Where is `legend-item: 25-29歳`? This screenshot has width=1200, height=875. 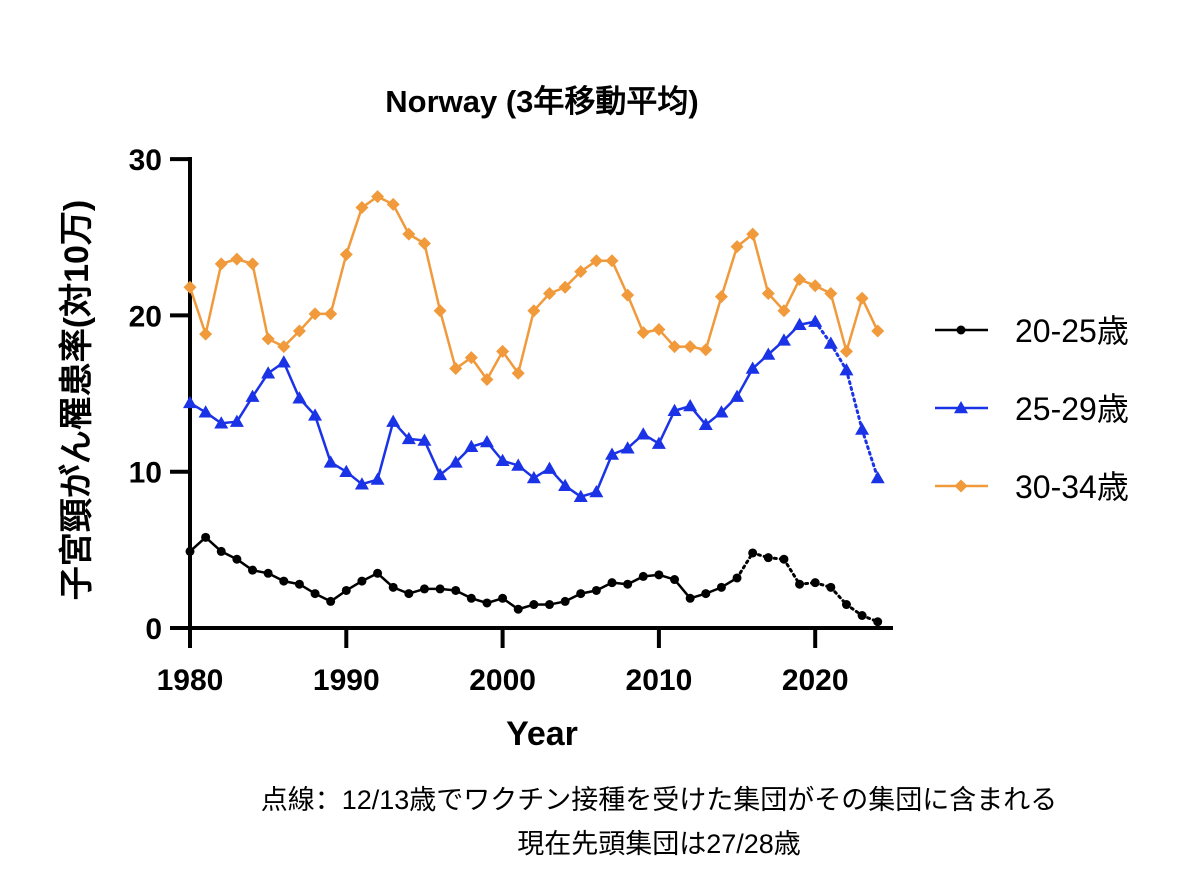
legend-item: 25-29歳 is located at coordinates (1032, 409).